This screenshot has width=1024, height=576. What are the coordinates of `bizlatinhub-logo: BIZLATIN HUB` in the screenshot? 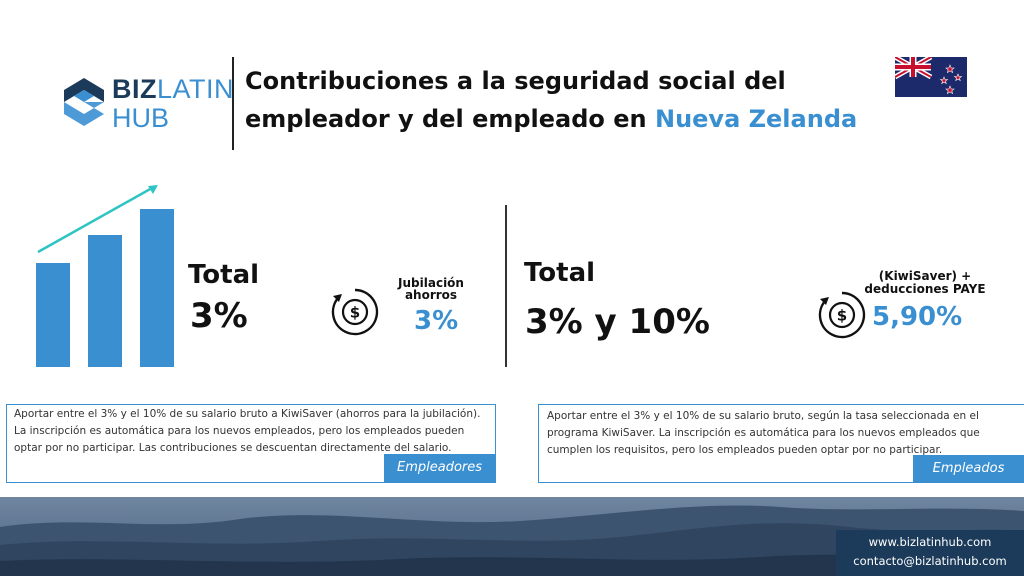 It's located at (147, 102).